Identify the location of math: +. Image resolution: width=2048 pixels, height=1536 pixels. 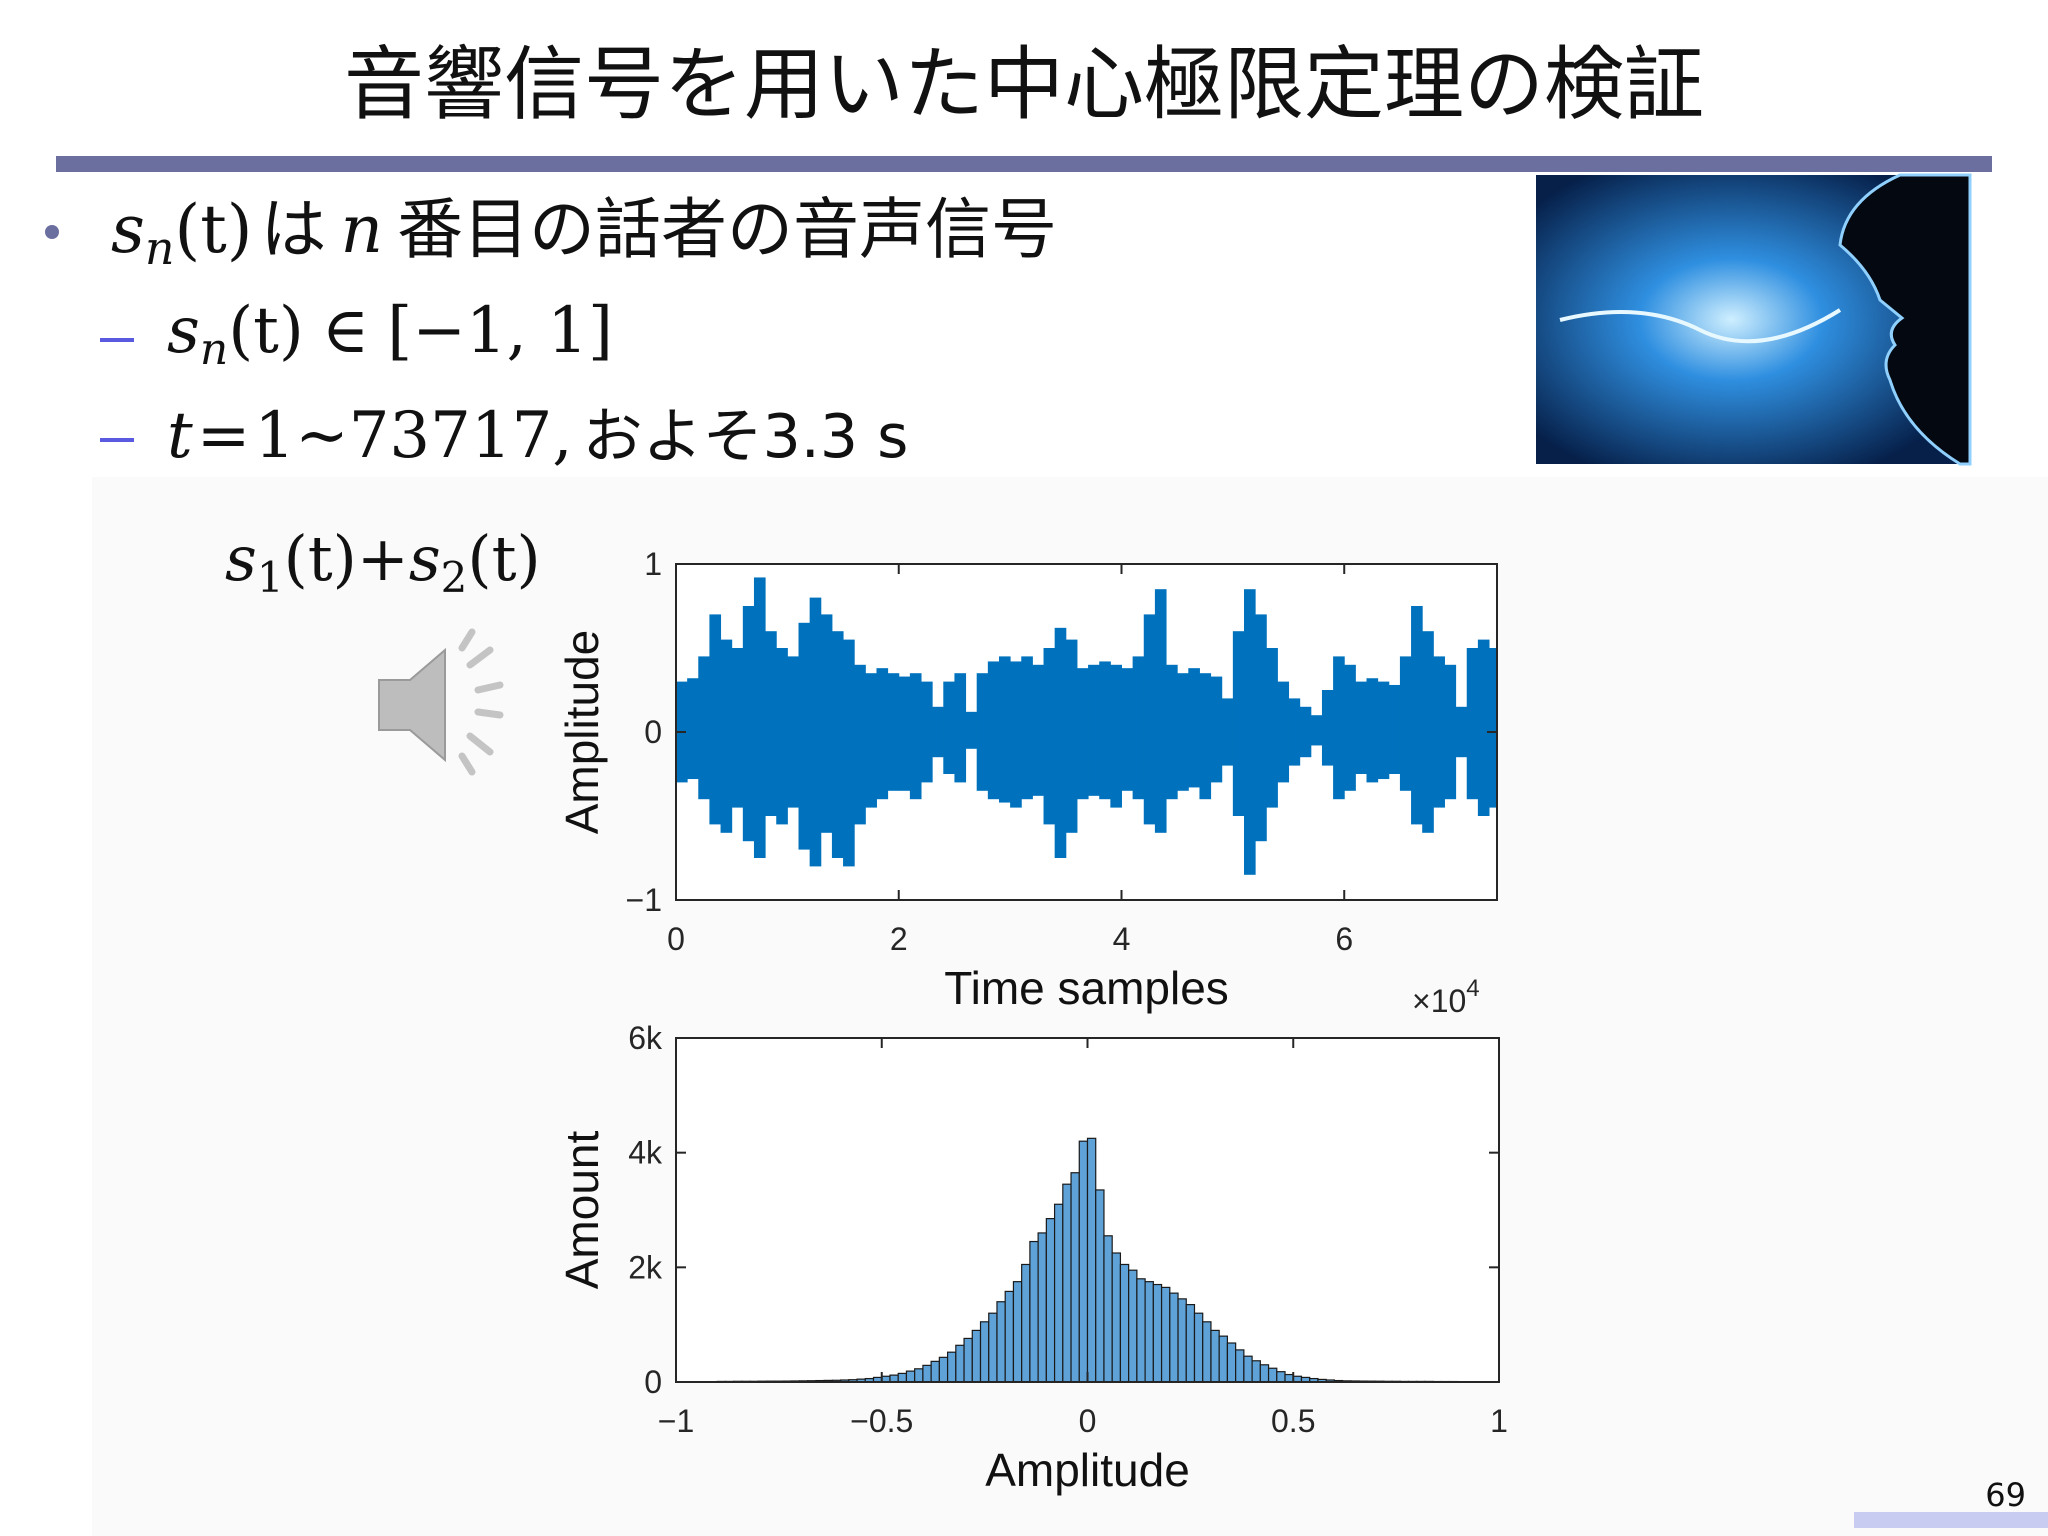
(383, 558).